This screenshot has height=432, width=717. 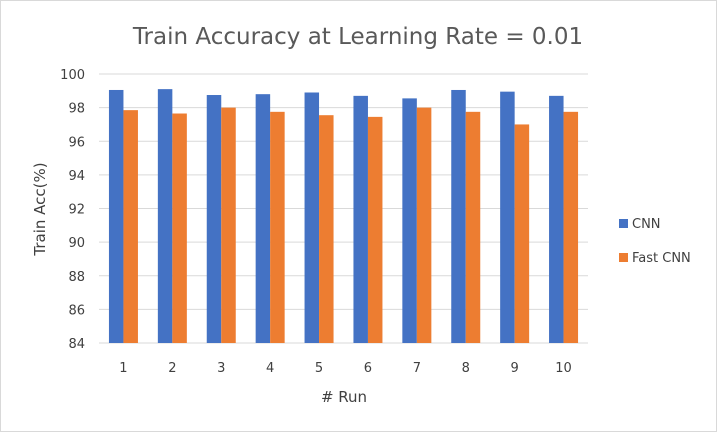 I want to click on x-tick-label: 10, so click(x=563, y=368).